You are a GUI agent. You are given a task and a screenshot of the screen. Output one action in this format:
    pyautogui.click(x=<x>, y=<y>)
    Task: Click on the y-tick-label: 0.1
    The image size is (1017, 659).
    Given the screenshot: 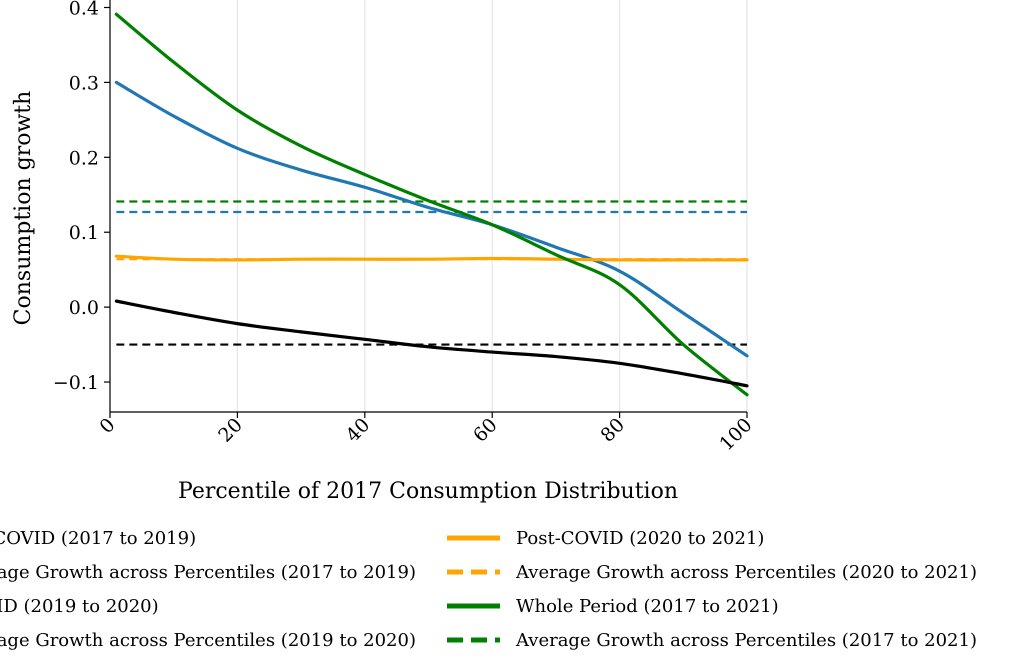 What is the action you would take?
    pyautogui.click(x=84, y=233)
    